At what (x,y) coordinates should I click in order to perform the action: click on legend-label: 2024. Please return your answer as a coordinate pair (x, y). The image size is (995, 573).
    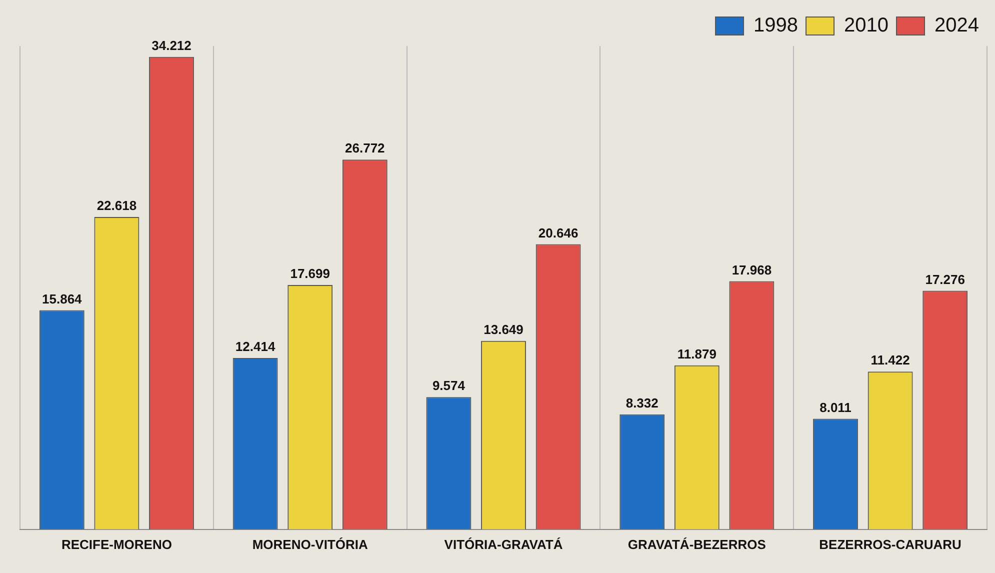
    Looking at the image, I should click on (957, 25).